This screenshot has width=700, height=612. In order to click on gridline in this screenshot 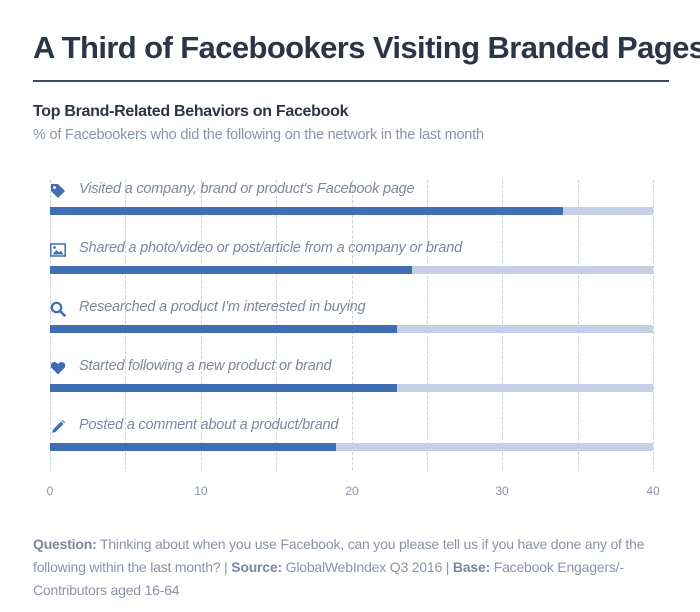, I will do `click(653, 325)`.